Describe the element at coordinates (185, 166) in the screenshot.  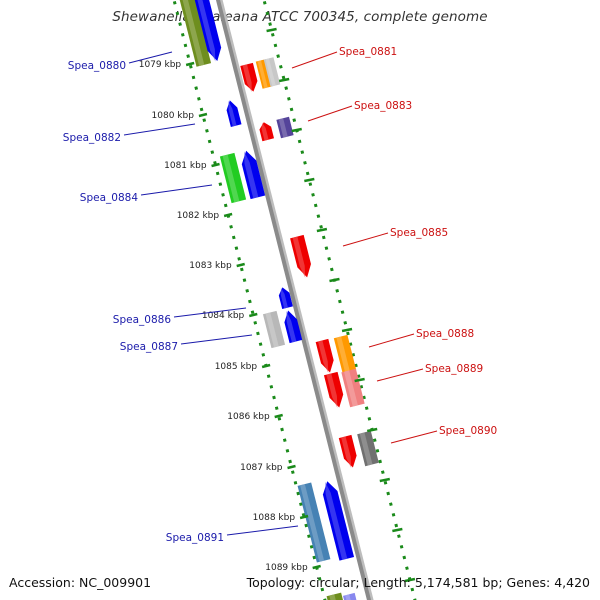
I see `kbp-tick-label: 1081 kbp` at that location.